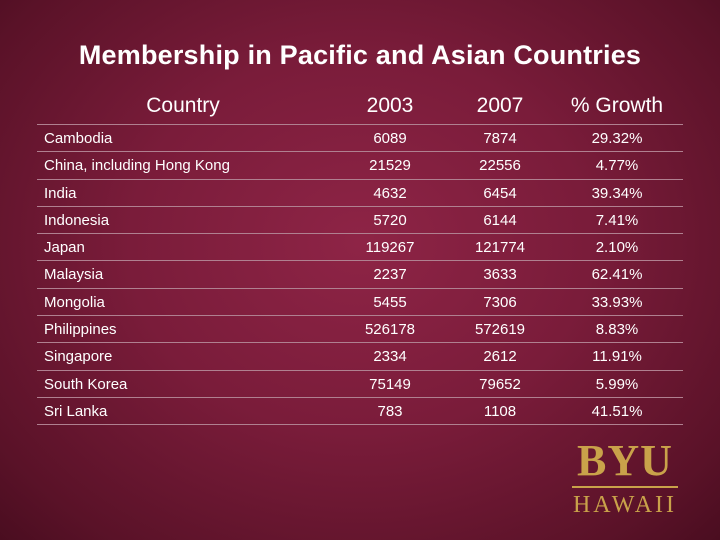 The width and height of the screenshot is (720, 540). Describe the element at coordinates (74, 275) in the screenshot. I see `country-cell: Malaysia` at that location.